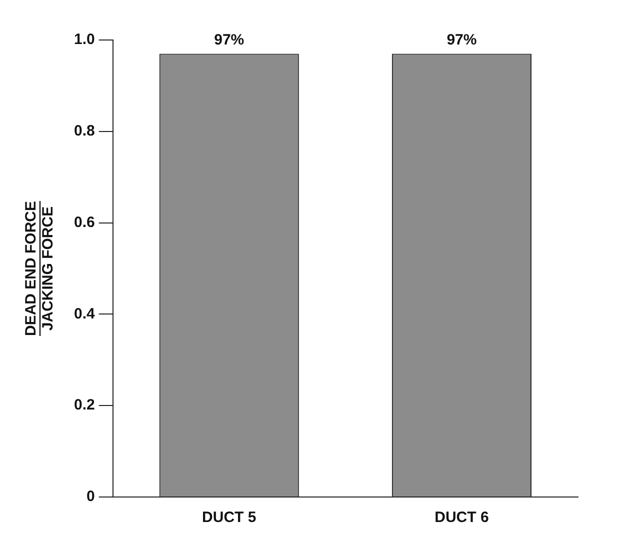 The height and width of the screenshot is (549, 618). What do you see at coordinates (229, 517) in the screenshot?
I see `x-tick-label: DUCT 5` at bounding box center [229, 517].